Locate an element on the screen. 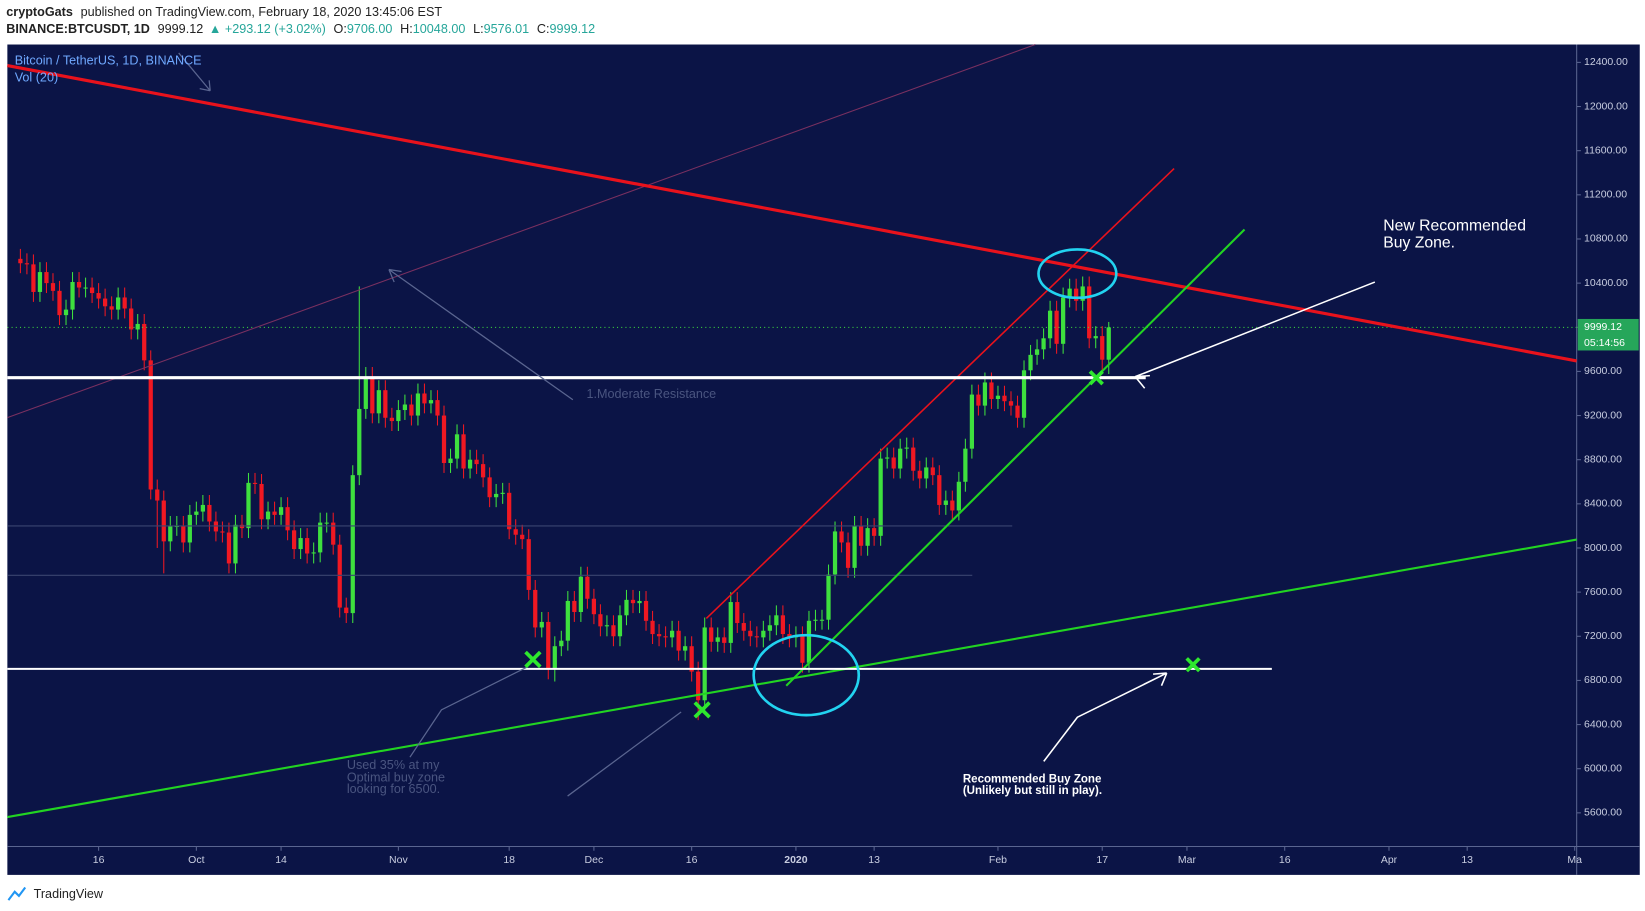 This screenshot has width=1645, height=911. y-tick-label: 5600.00 is located at coordinates (1603, 813).